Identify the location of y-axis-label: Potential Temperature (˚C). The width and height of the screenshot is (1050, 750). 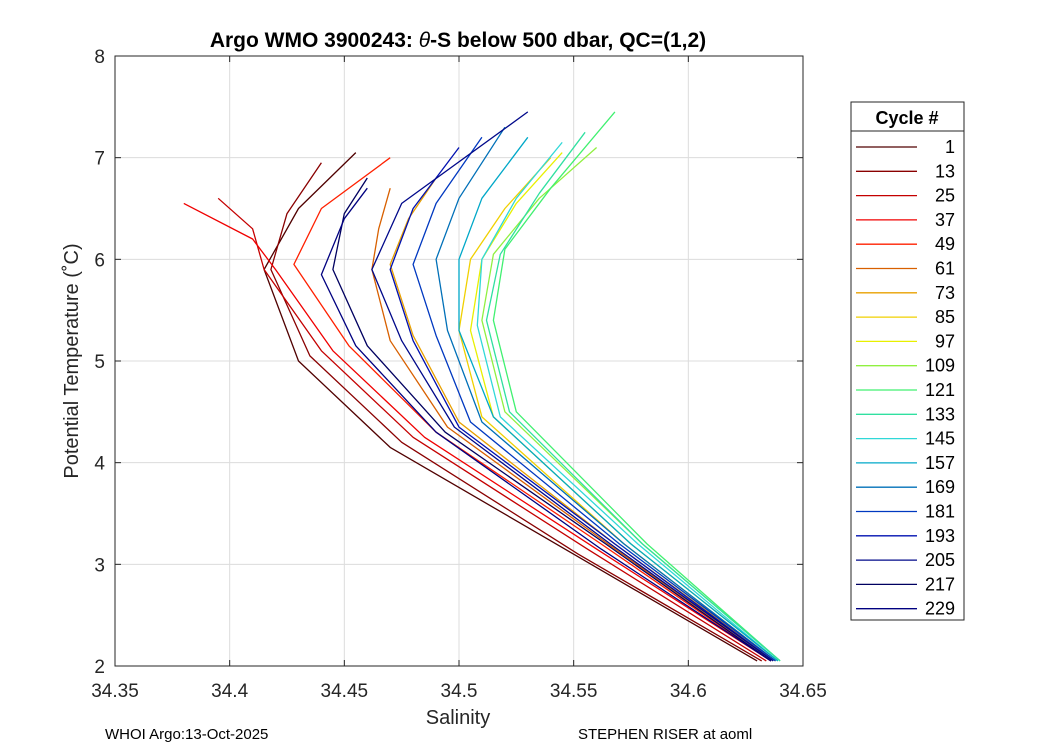
(72, 360).